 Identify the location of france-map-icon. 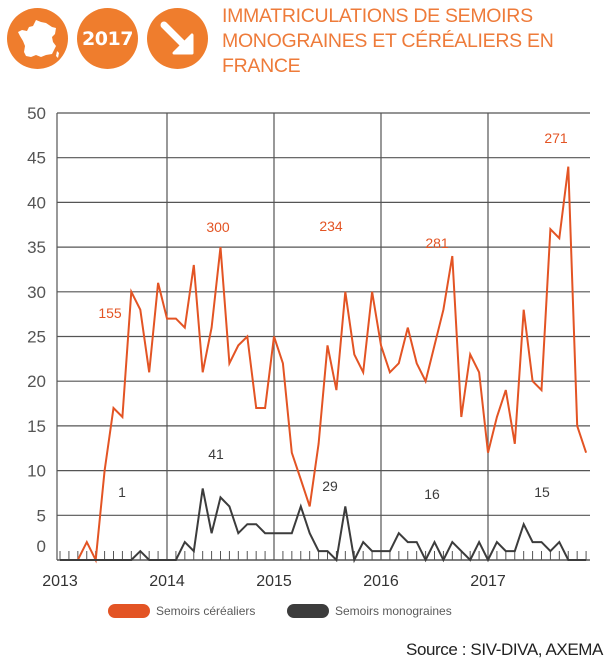
(38, 38).